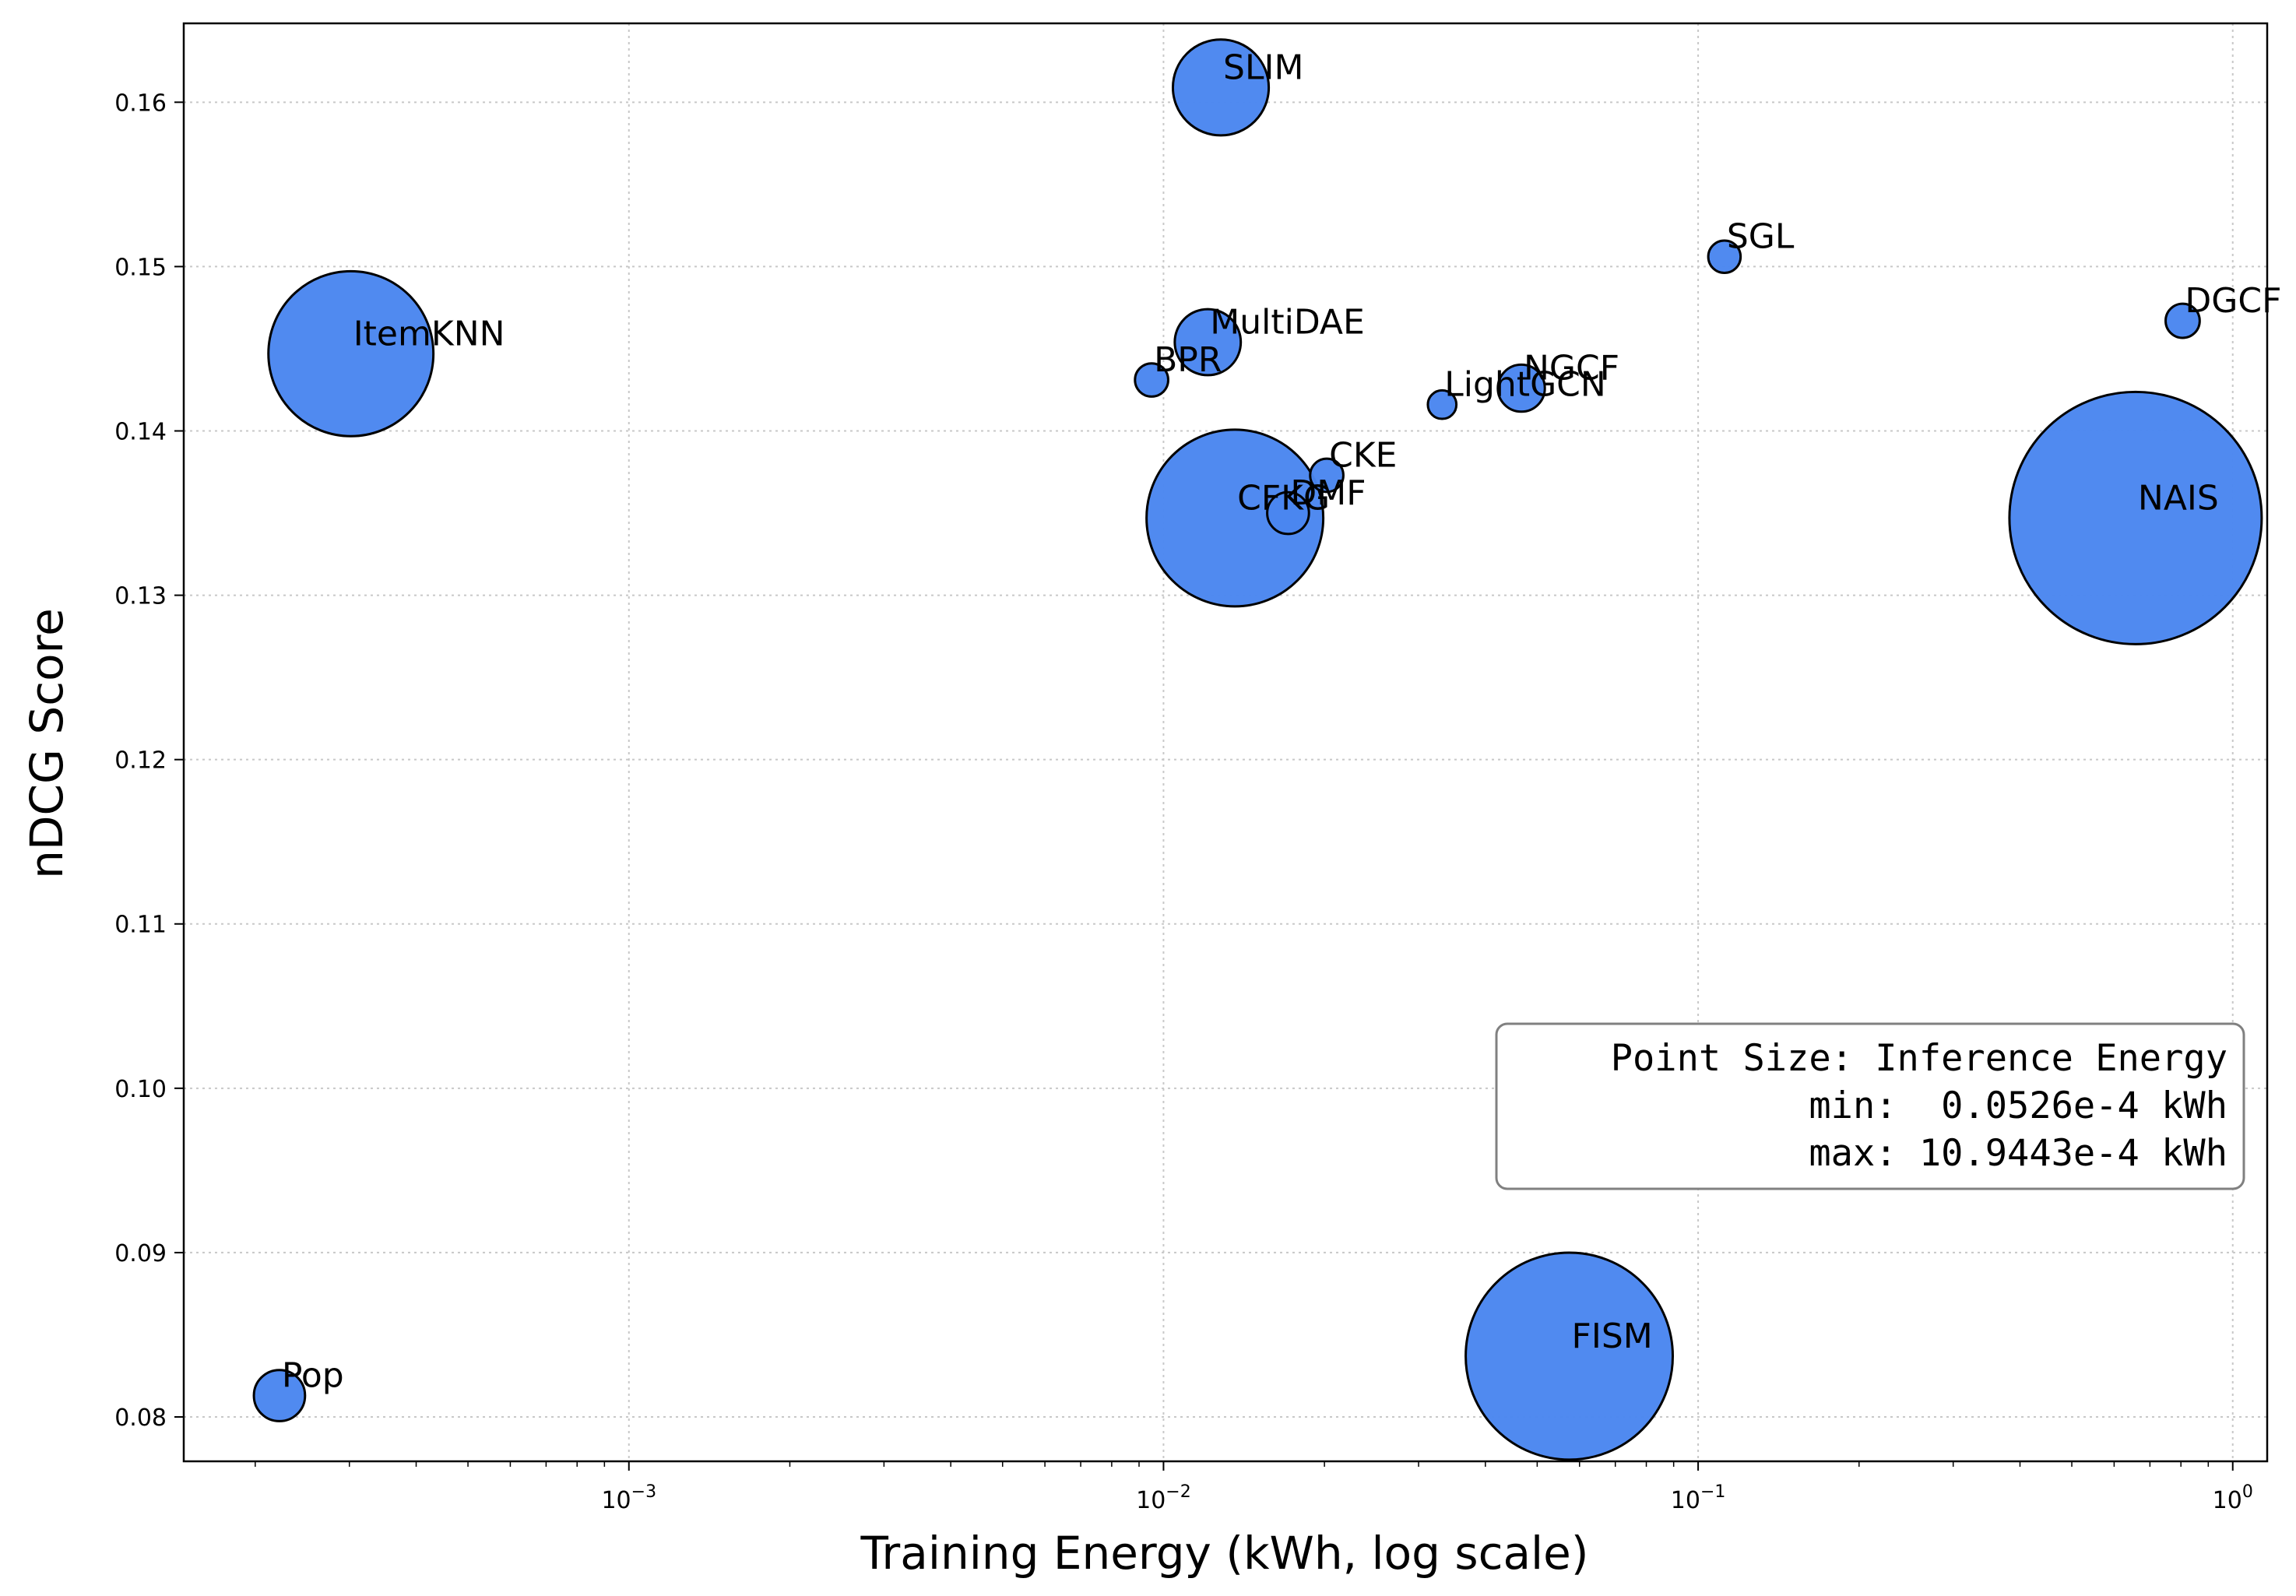  Describe the element at coordinates (2018, 1106) in the screenshot. I see `legend-line-2: min: 0.0526e-4 kWh` at that location.